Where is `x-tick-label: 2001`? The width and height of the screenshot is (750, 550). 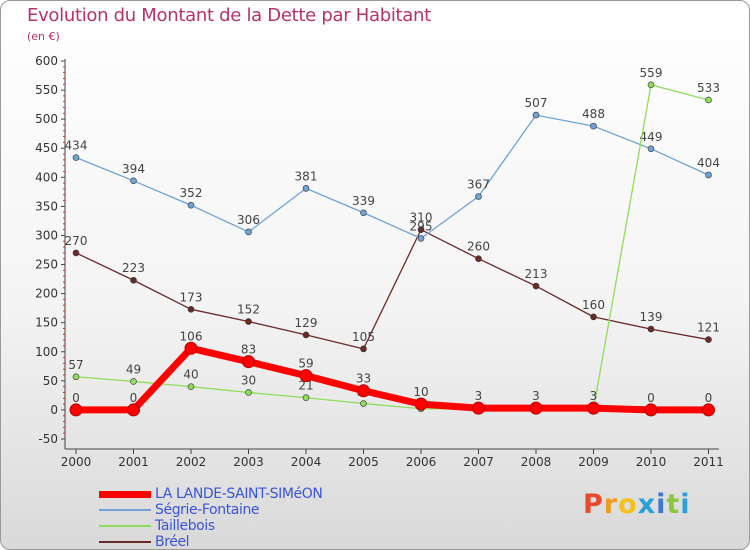
x-tick-label: 2001 is located at coordinates (133, 462).